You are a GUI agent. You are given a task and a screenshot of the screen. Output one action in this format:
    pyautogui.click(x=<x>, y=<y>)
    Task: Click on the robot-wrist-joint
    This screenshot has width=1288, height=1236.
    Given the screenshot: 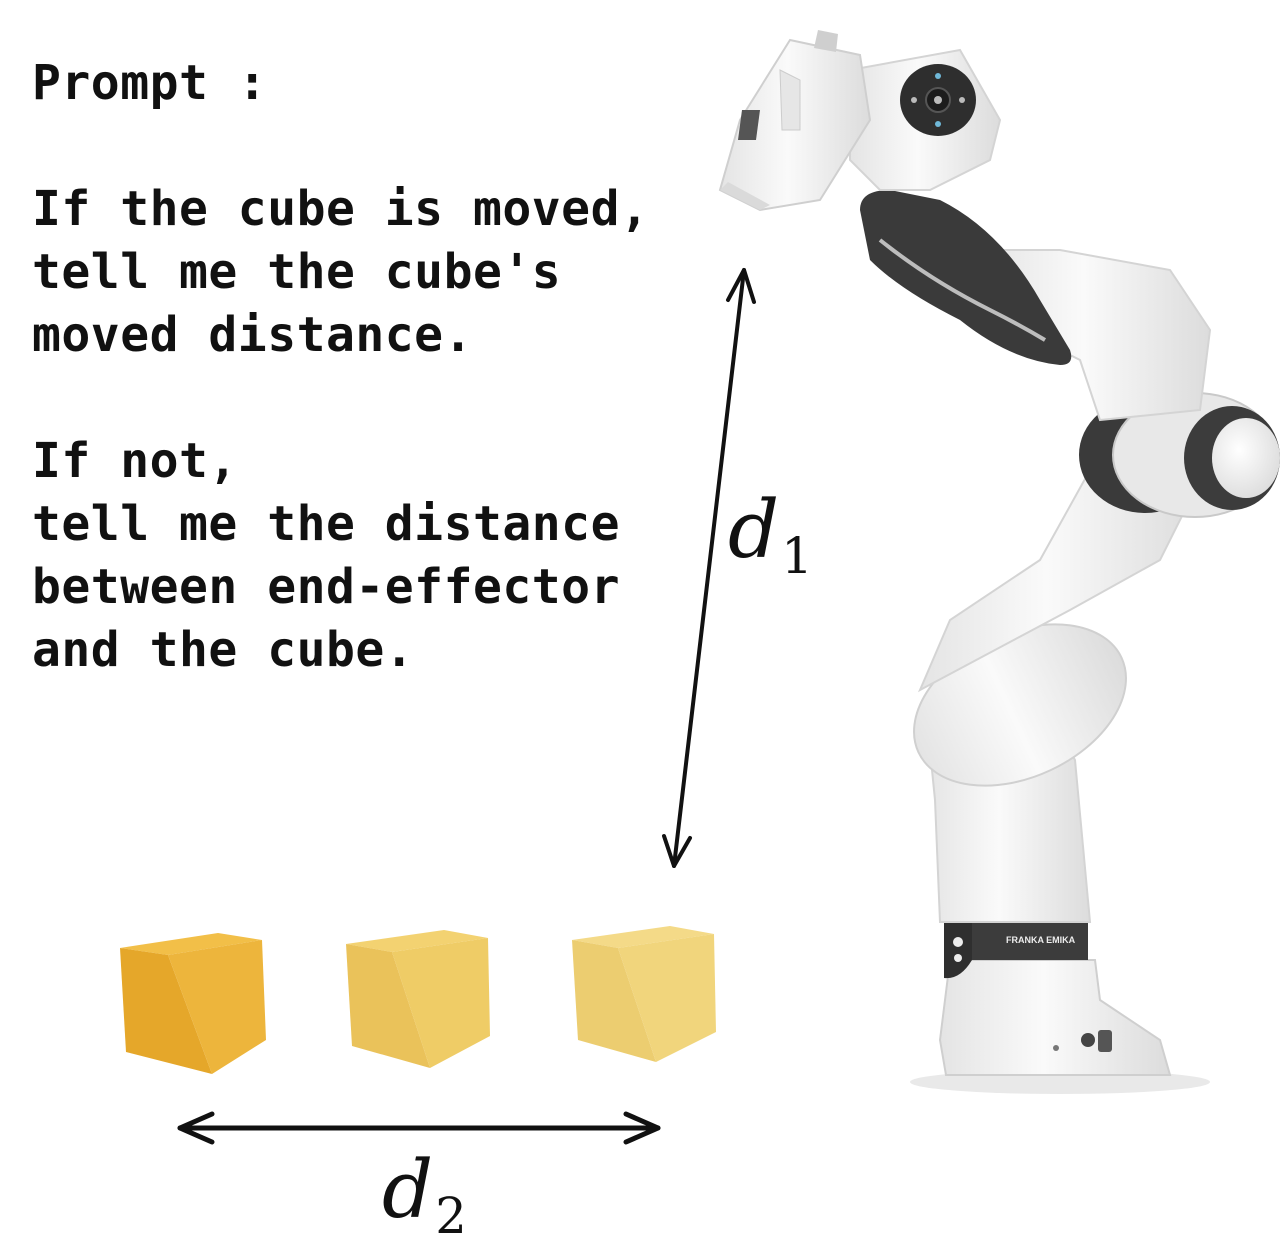 What is the action you would take?
    pyautogui.click(x=1179, y=455)
    